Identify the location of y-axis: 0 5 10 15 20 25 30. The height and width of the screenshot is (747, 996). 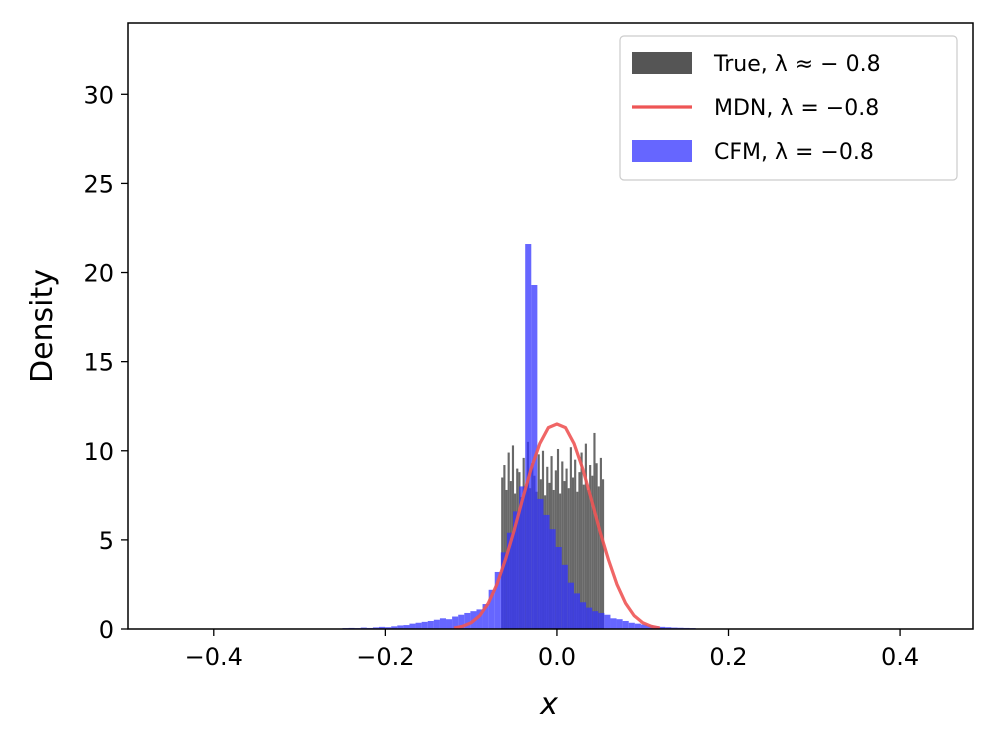
(105, 362).